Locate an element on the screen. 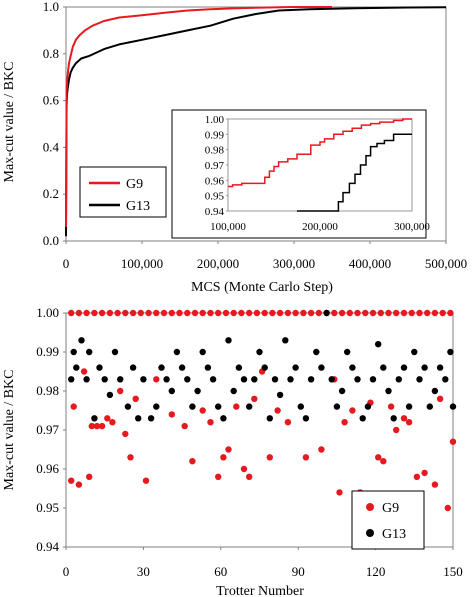 This screenshot has height=597, width=474. top-y-tick-label: 0.2 is located at coordinates (51, 193).